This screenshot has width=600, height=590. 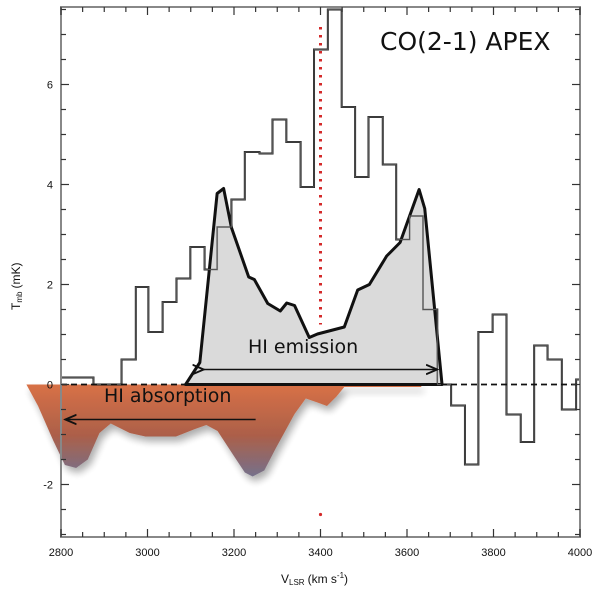 What do you see at coordinates (224, 430) in the screenshot?
I see `hi-absorption-area` at bounding box center [224, 430].